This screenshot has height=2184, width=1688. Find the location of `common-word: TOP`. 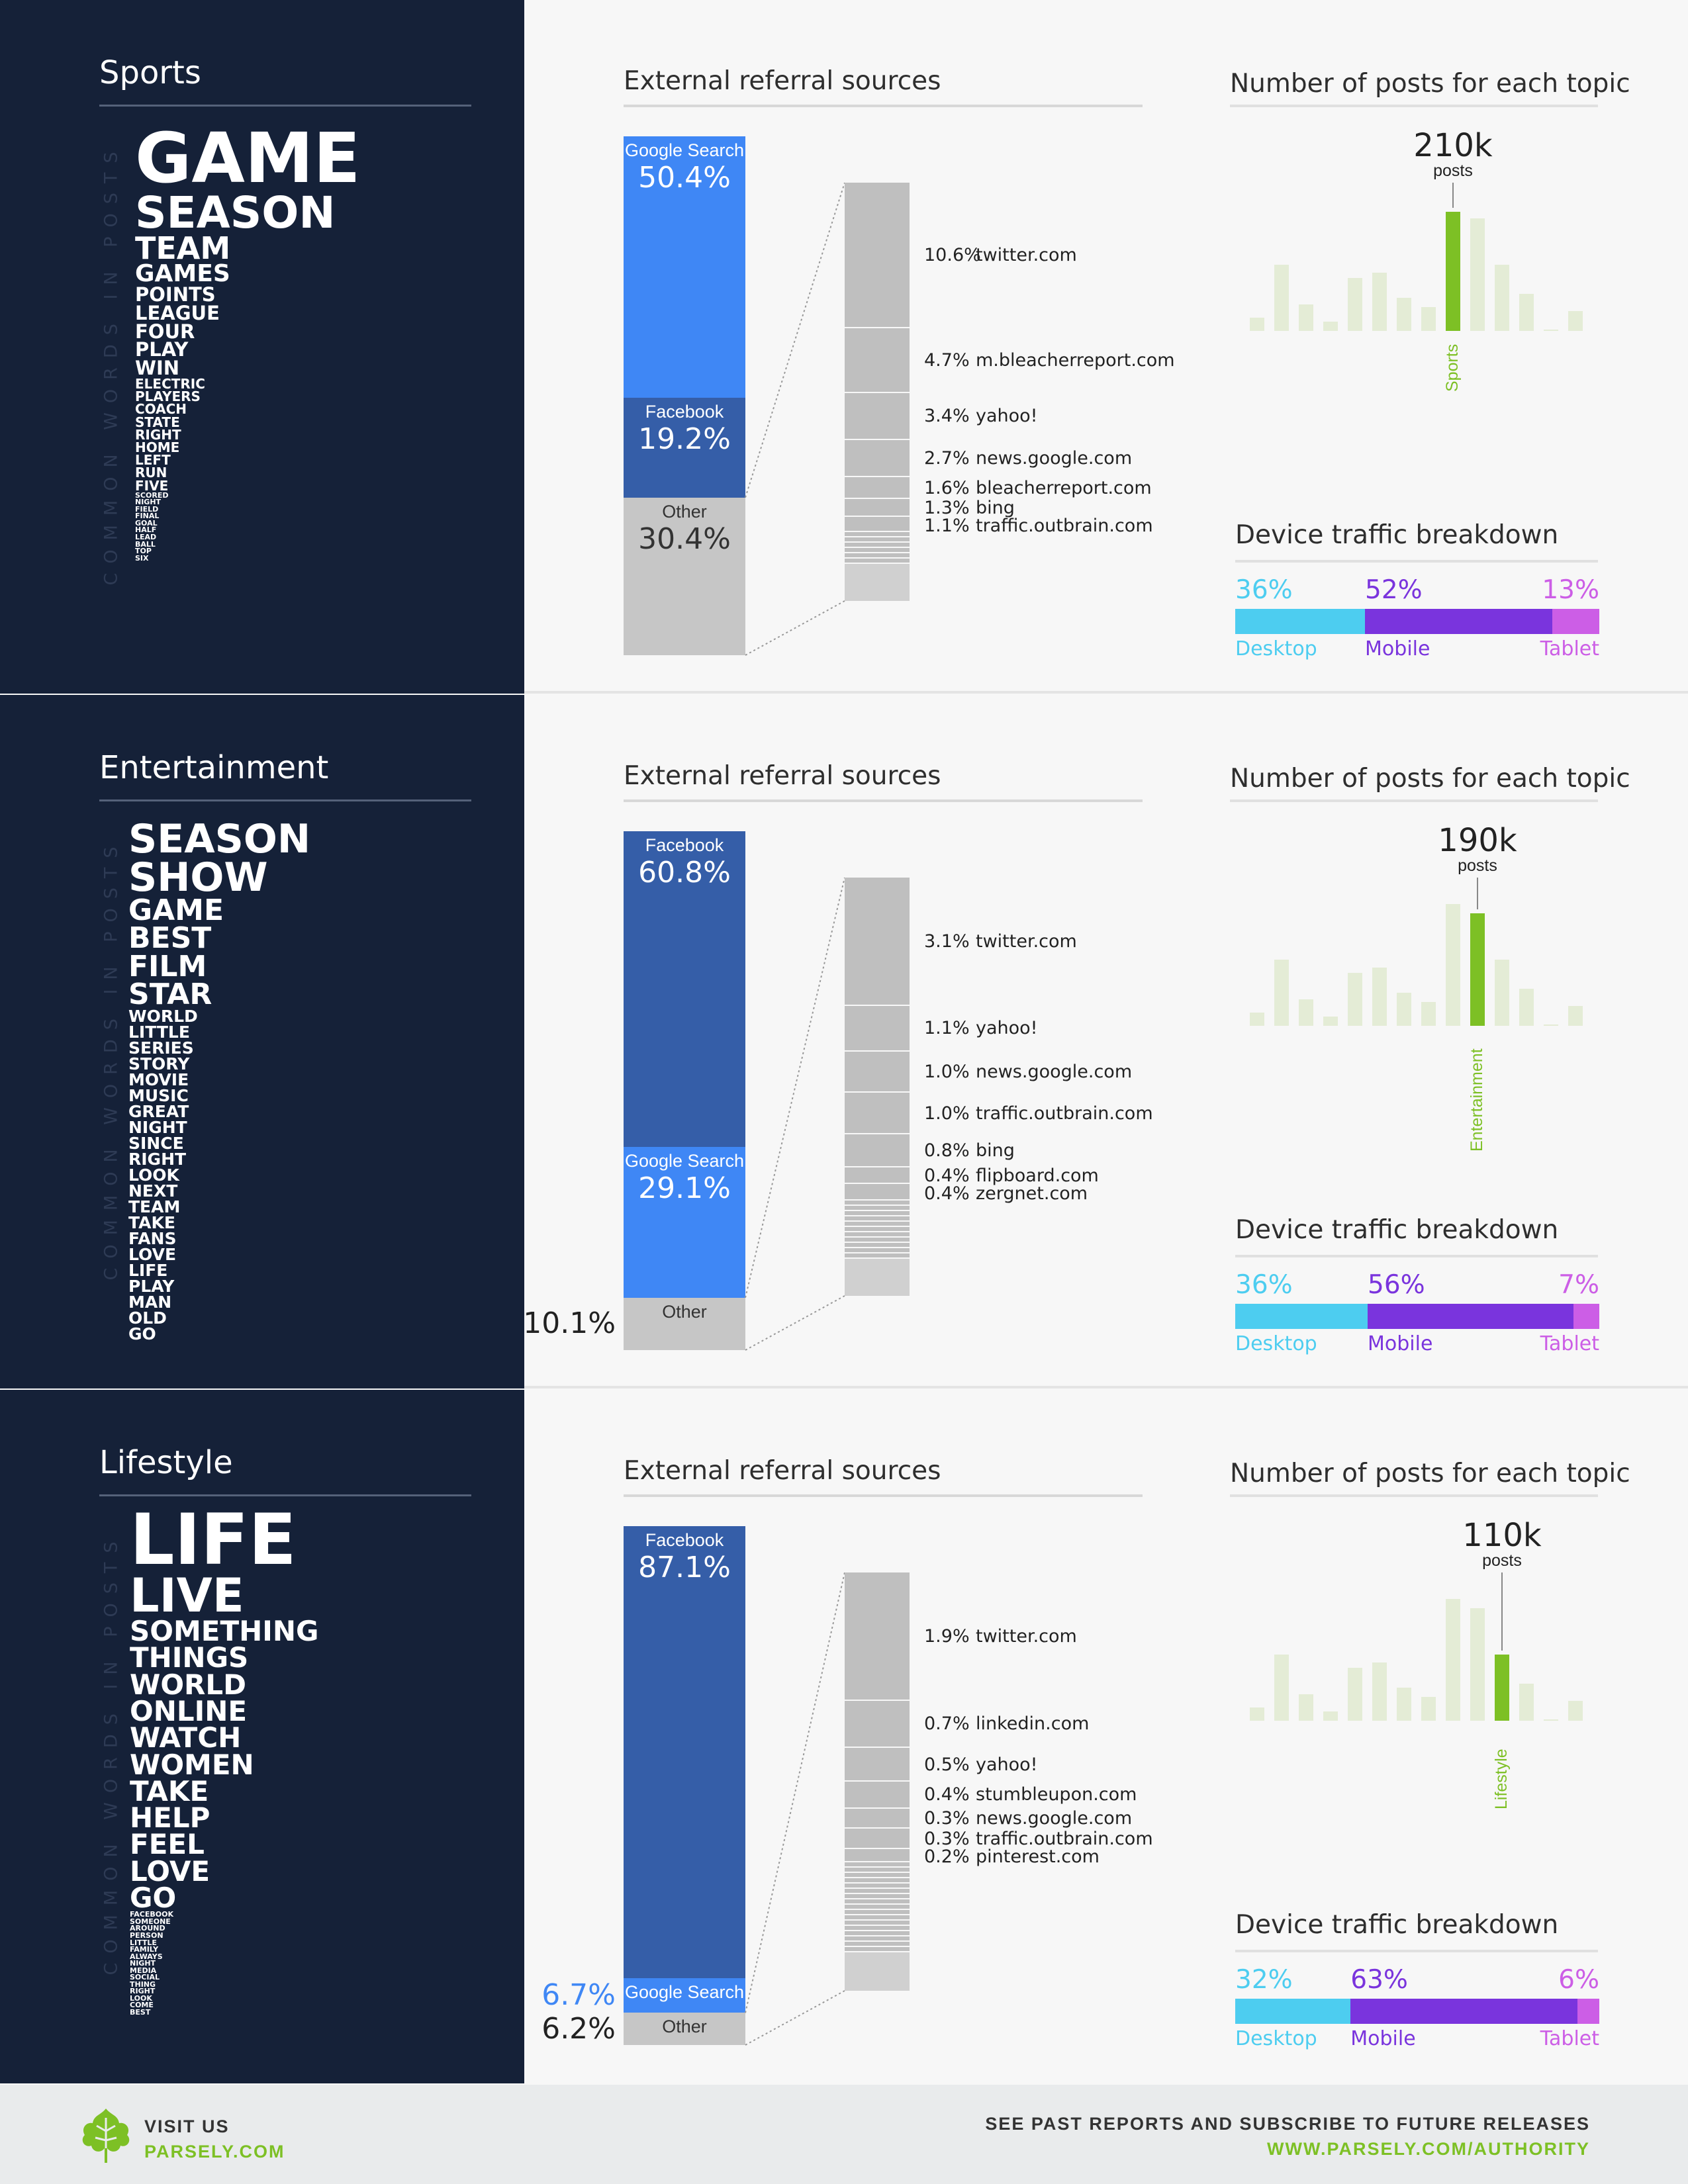

common-word: TOP is located at coordinates (143, 551).